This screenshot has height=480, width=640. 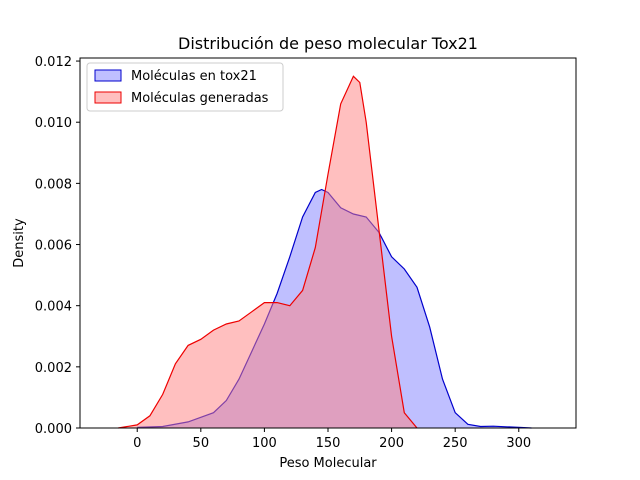 I want to click on x-tick-label: 100, so click(x=264, y=443).